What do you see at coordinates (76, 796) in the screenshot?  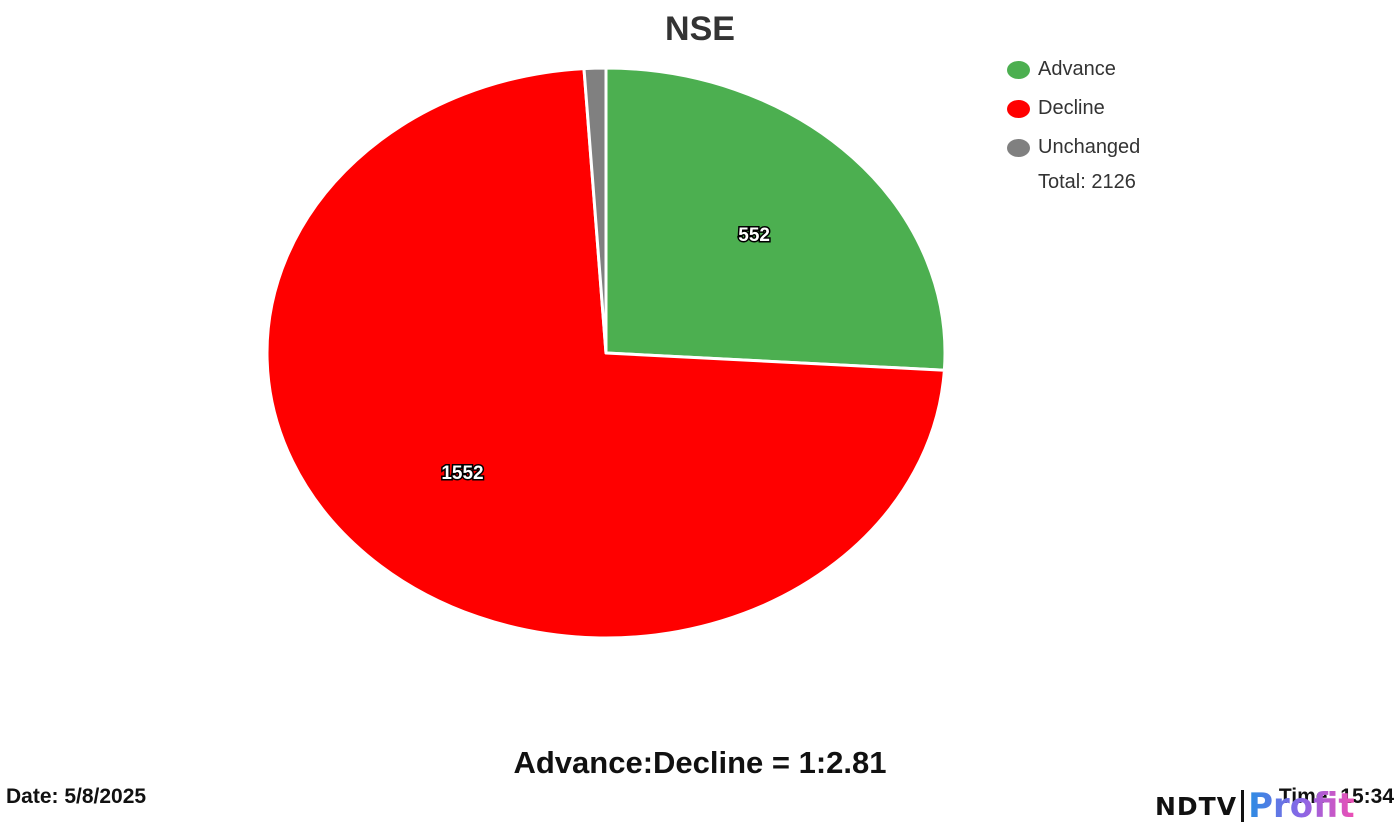 I see `date-label: Date: 5/8/2025` at bounding box center [76, 796].